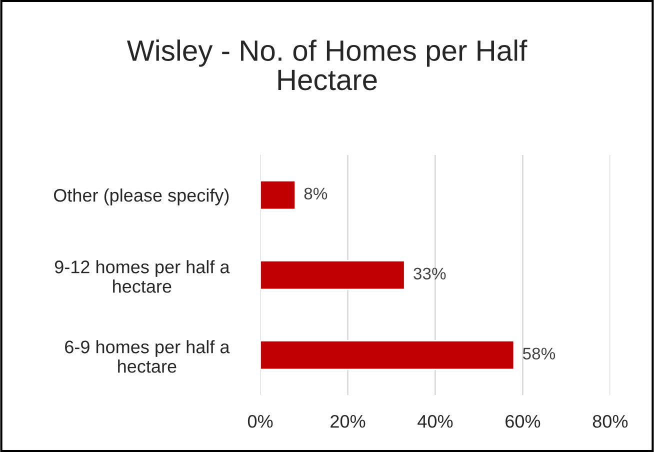 The width and height of the screenshot is (654, 452). I want to click on x-tick-label: 0%, so click(260, 421).